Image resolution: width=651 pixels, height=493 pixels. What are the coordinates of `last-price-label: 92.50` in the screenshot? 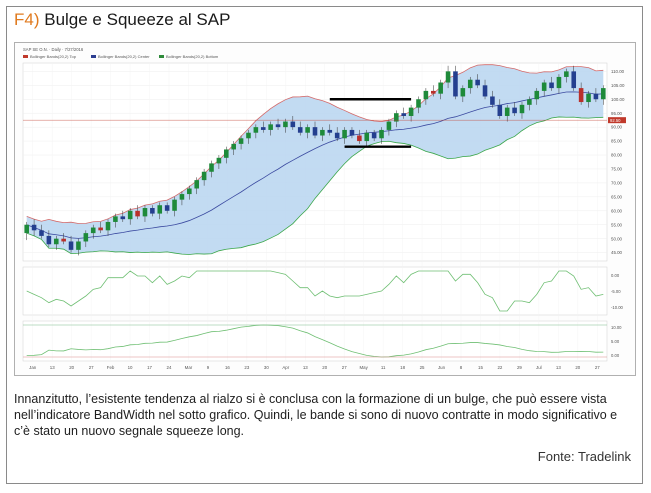 It's located at (615, 120).